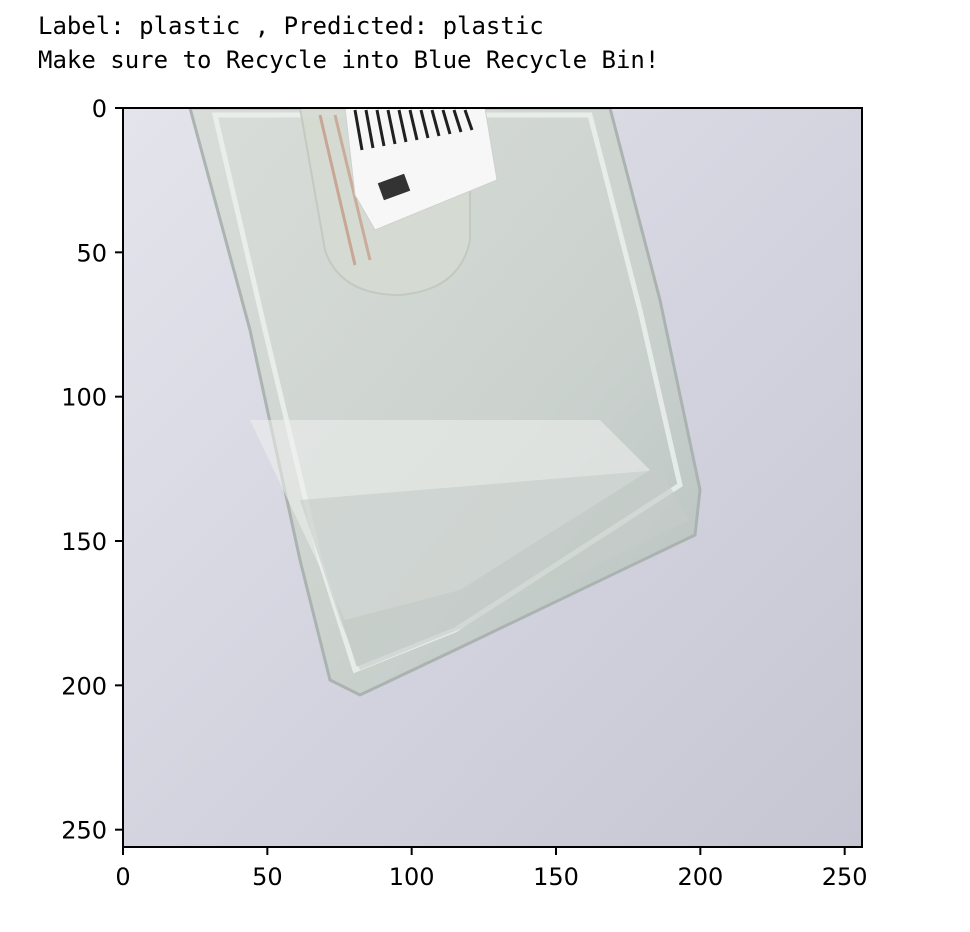 The width and height of the screenshot is (970, 932). What do you see at coordinates (84, 398) in the screenshot?
I see `y-tick-label: 100` at bounding box center [84, 398].